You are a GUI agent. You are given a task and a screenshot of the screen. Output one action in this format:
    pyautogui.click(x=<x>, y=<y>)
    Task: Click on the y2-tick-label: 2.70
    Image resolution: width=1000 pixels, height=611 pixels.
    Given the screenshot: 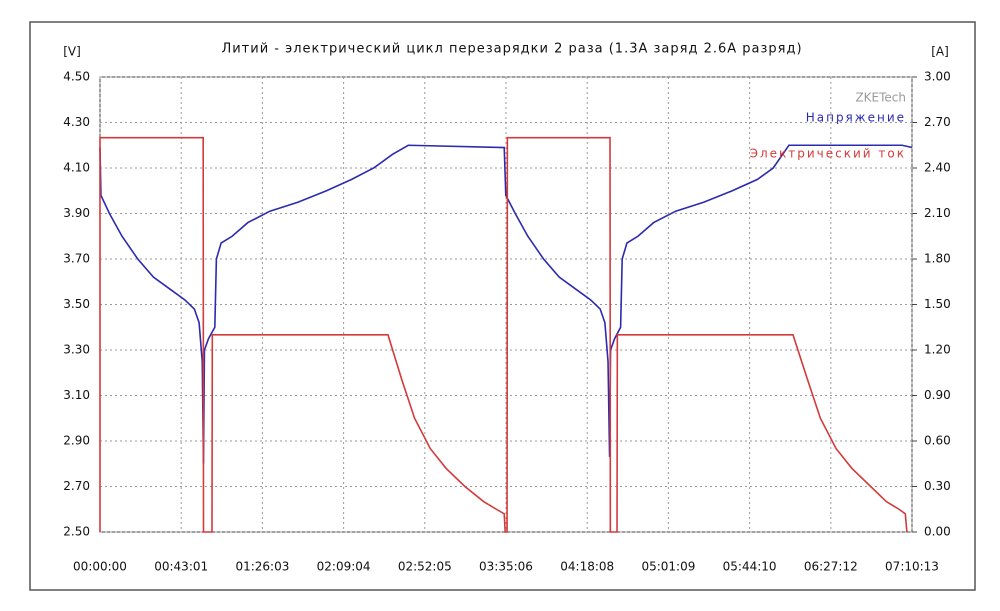 What is the action you would take?
    pyautogui.click(x=937, y=122)
    